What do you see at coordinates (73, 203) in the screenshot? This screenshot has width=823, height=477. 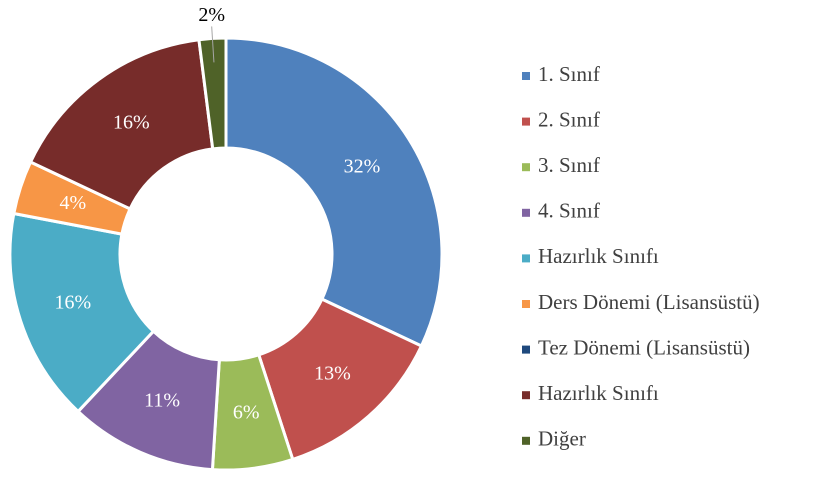 I see `data-label: 4%` at bounding box center [73, 203].